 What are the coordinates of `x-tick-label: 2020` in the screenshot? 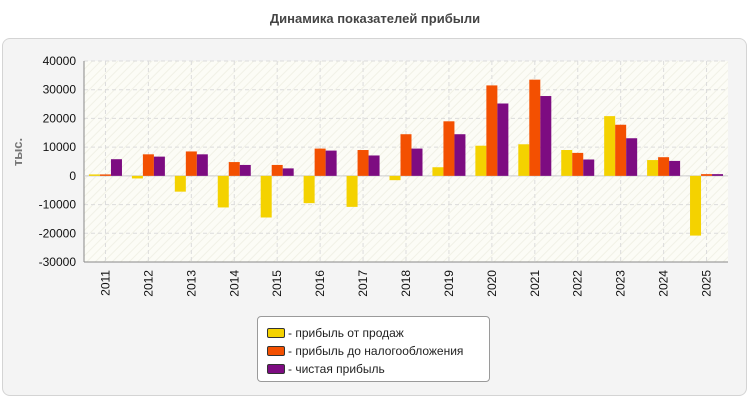 It's located at (492, 283).